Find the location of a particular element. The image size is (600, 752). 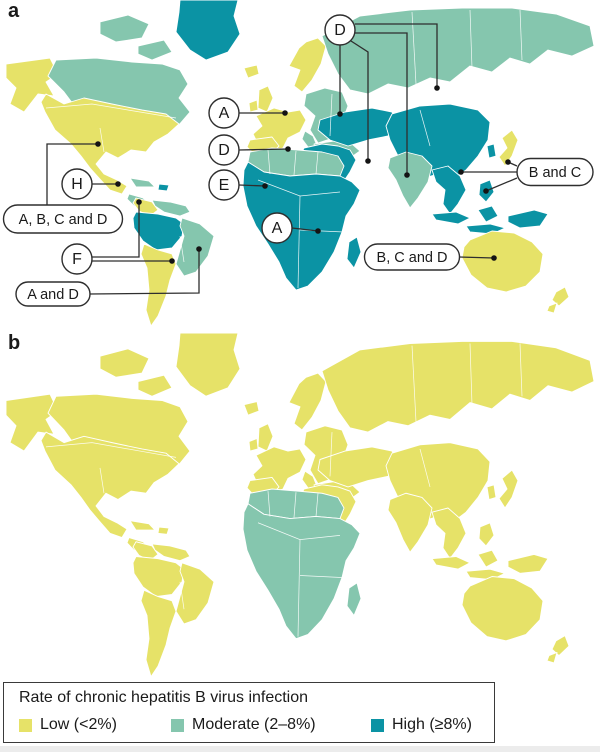

genotype-callout-a-and-d-south-america: A and D is located at coordinates (108, 276).